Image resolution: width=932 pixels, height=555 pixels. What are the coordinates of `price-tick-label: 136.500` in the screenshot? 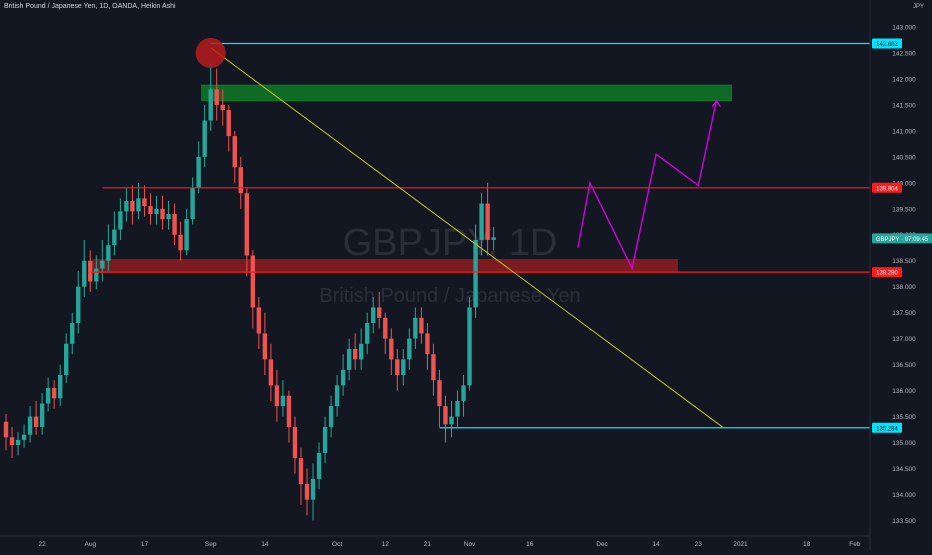 It's located at (904, 365).